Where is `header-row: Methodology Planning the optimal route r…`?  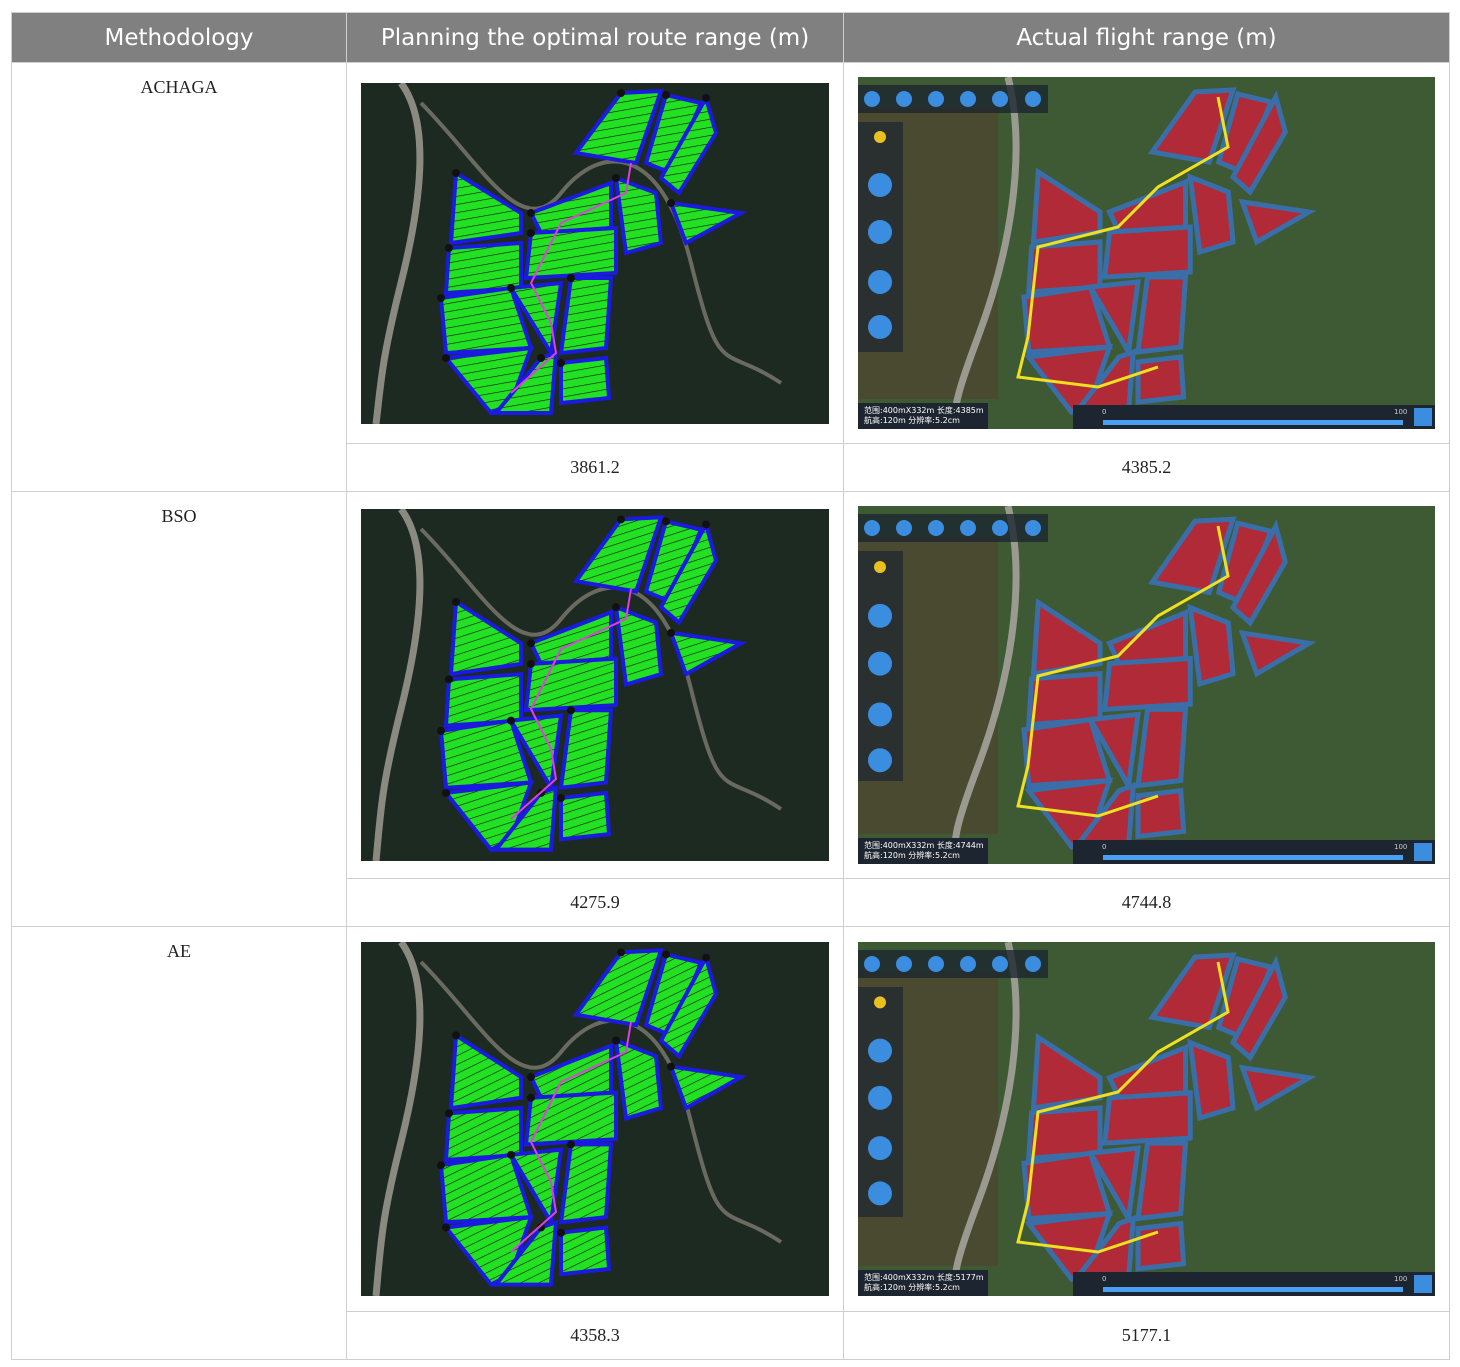
header-row: Methodology Planning the optimal route r… is located at coordinates (730, 37).